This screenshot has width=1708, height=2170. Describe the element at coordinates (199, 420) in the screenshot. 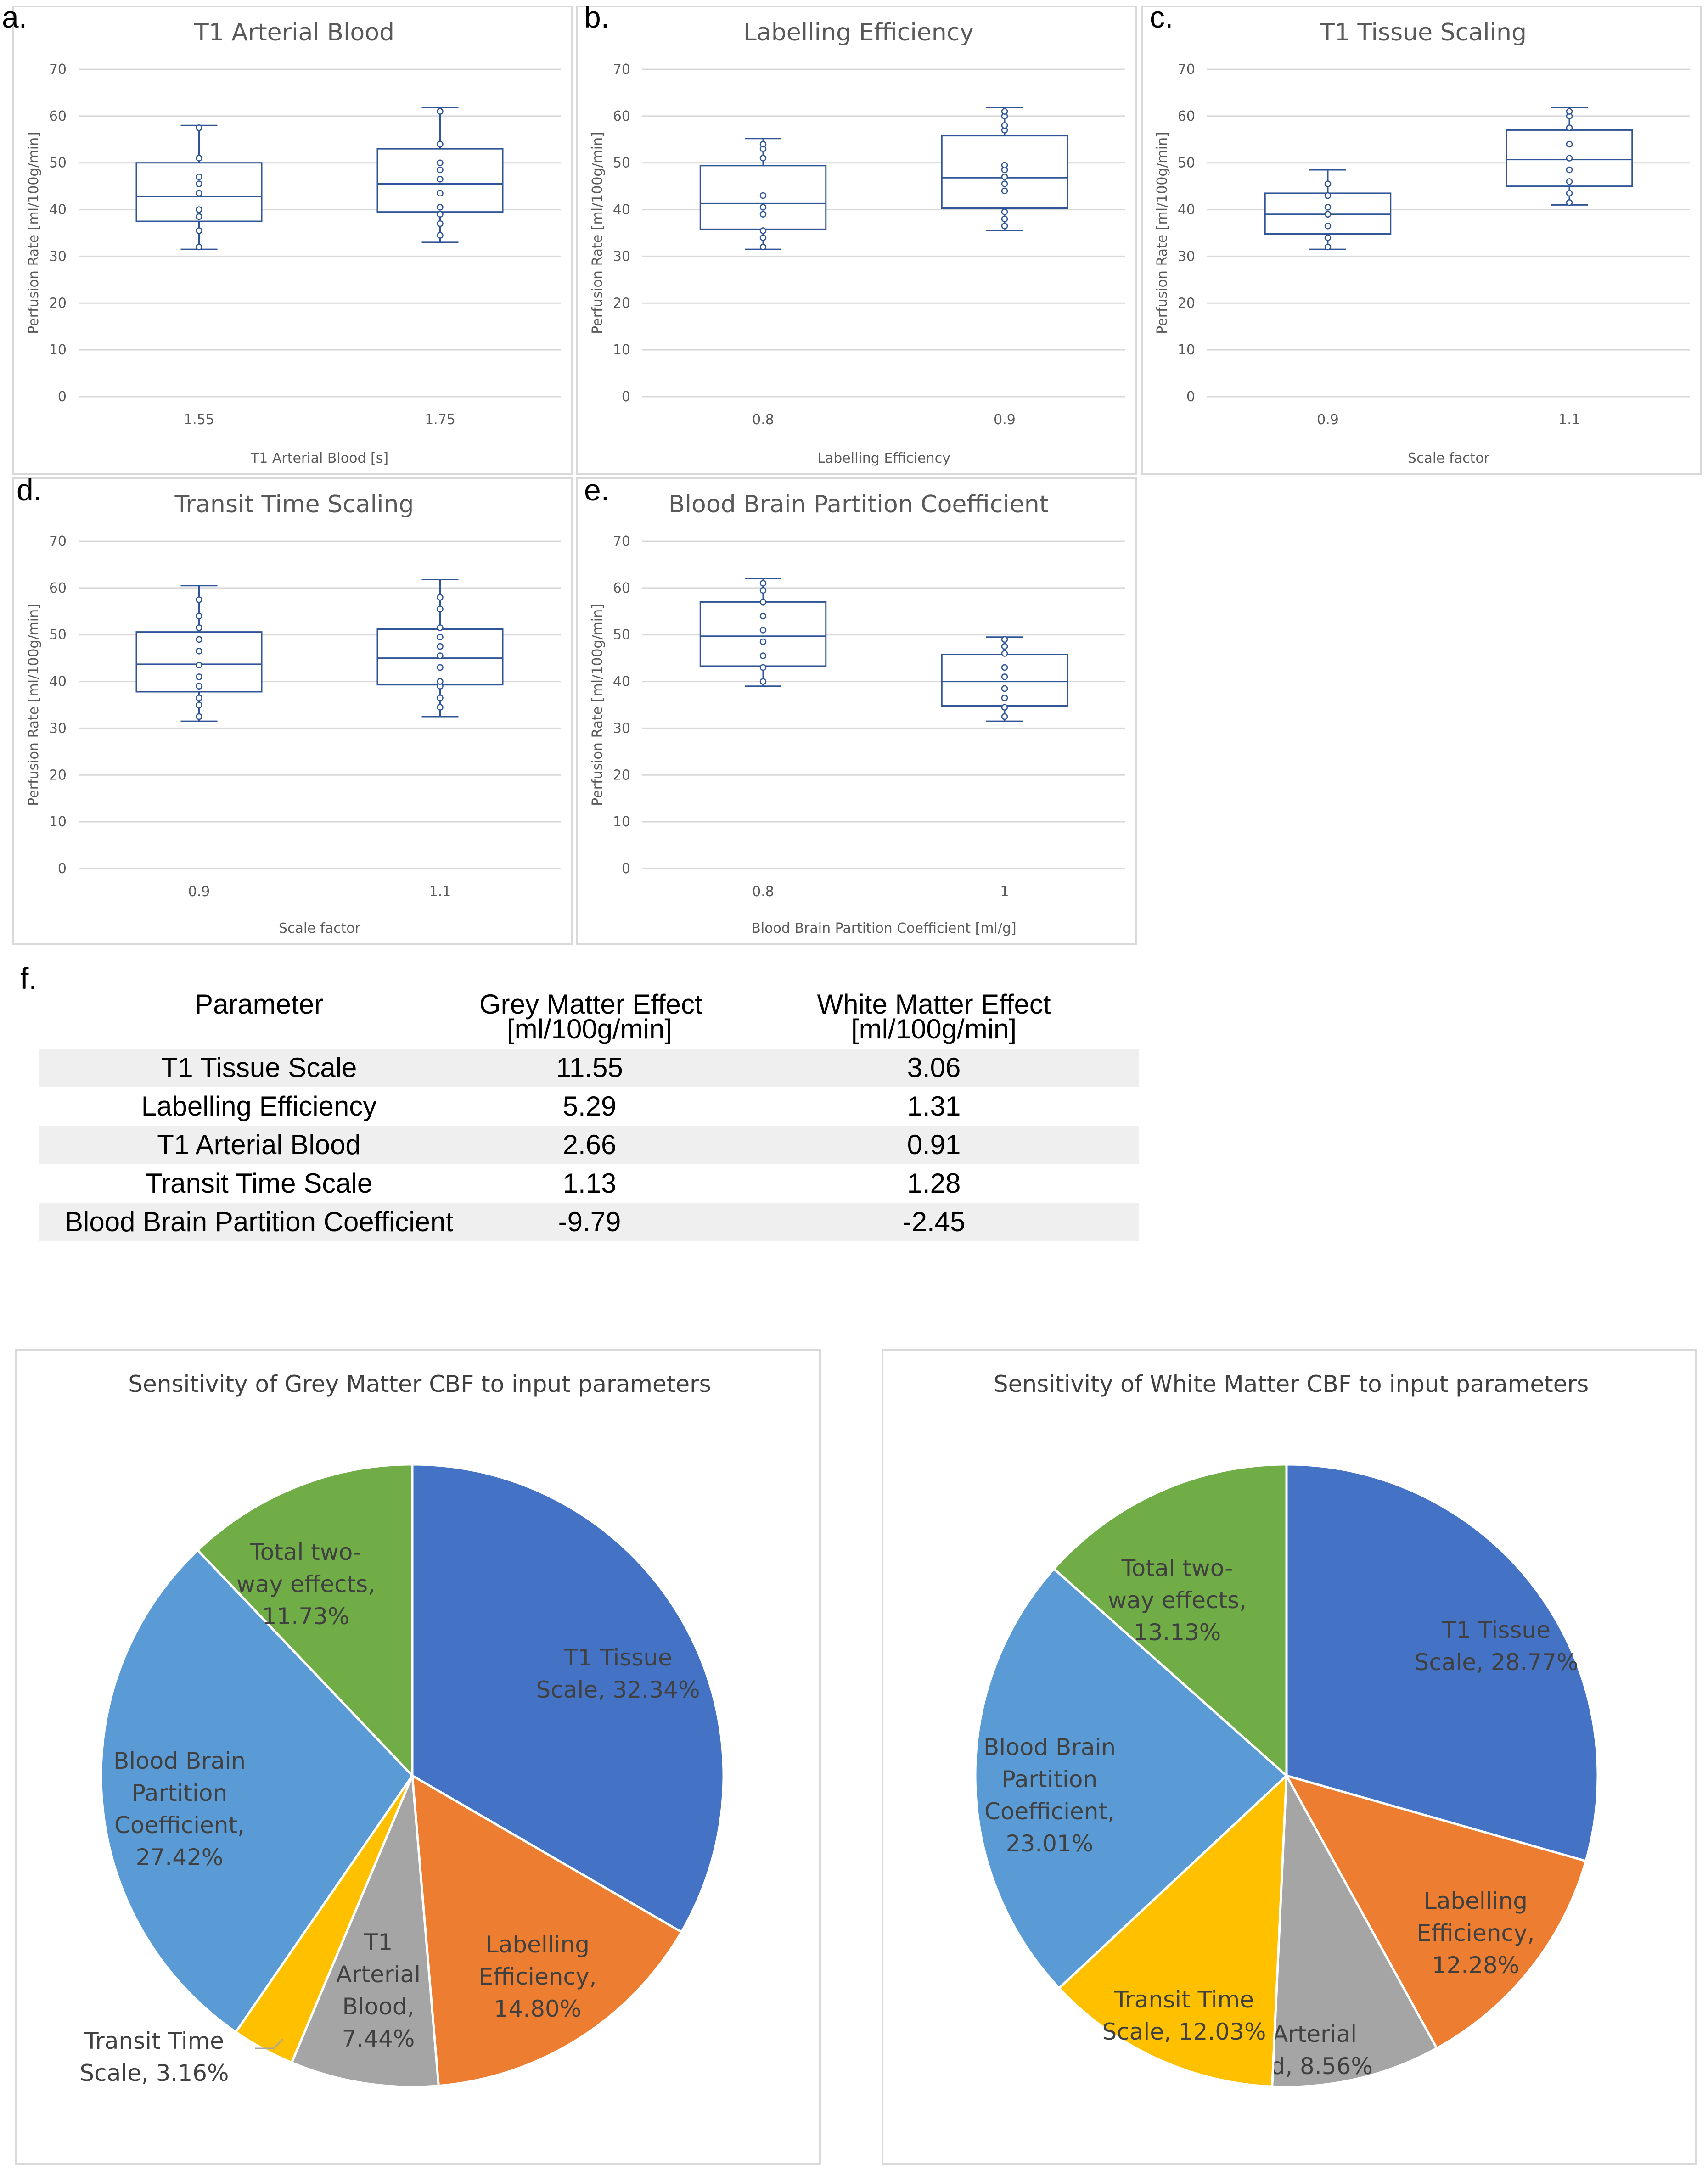

I see `x-tick-label: 1.55` at that location.